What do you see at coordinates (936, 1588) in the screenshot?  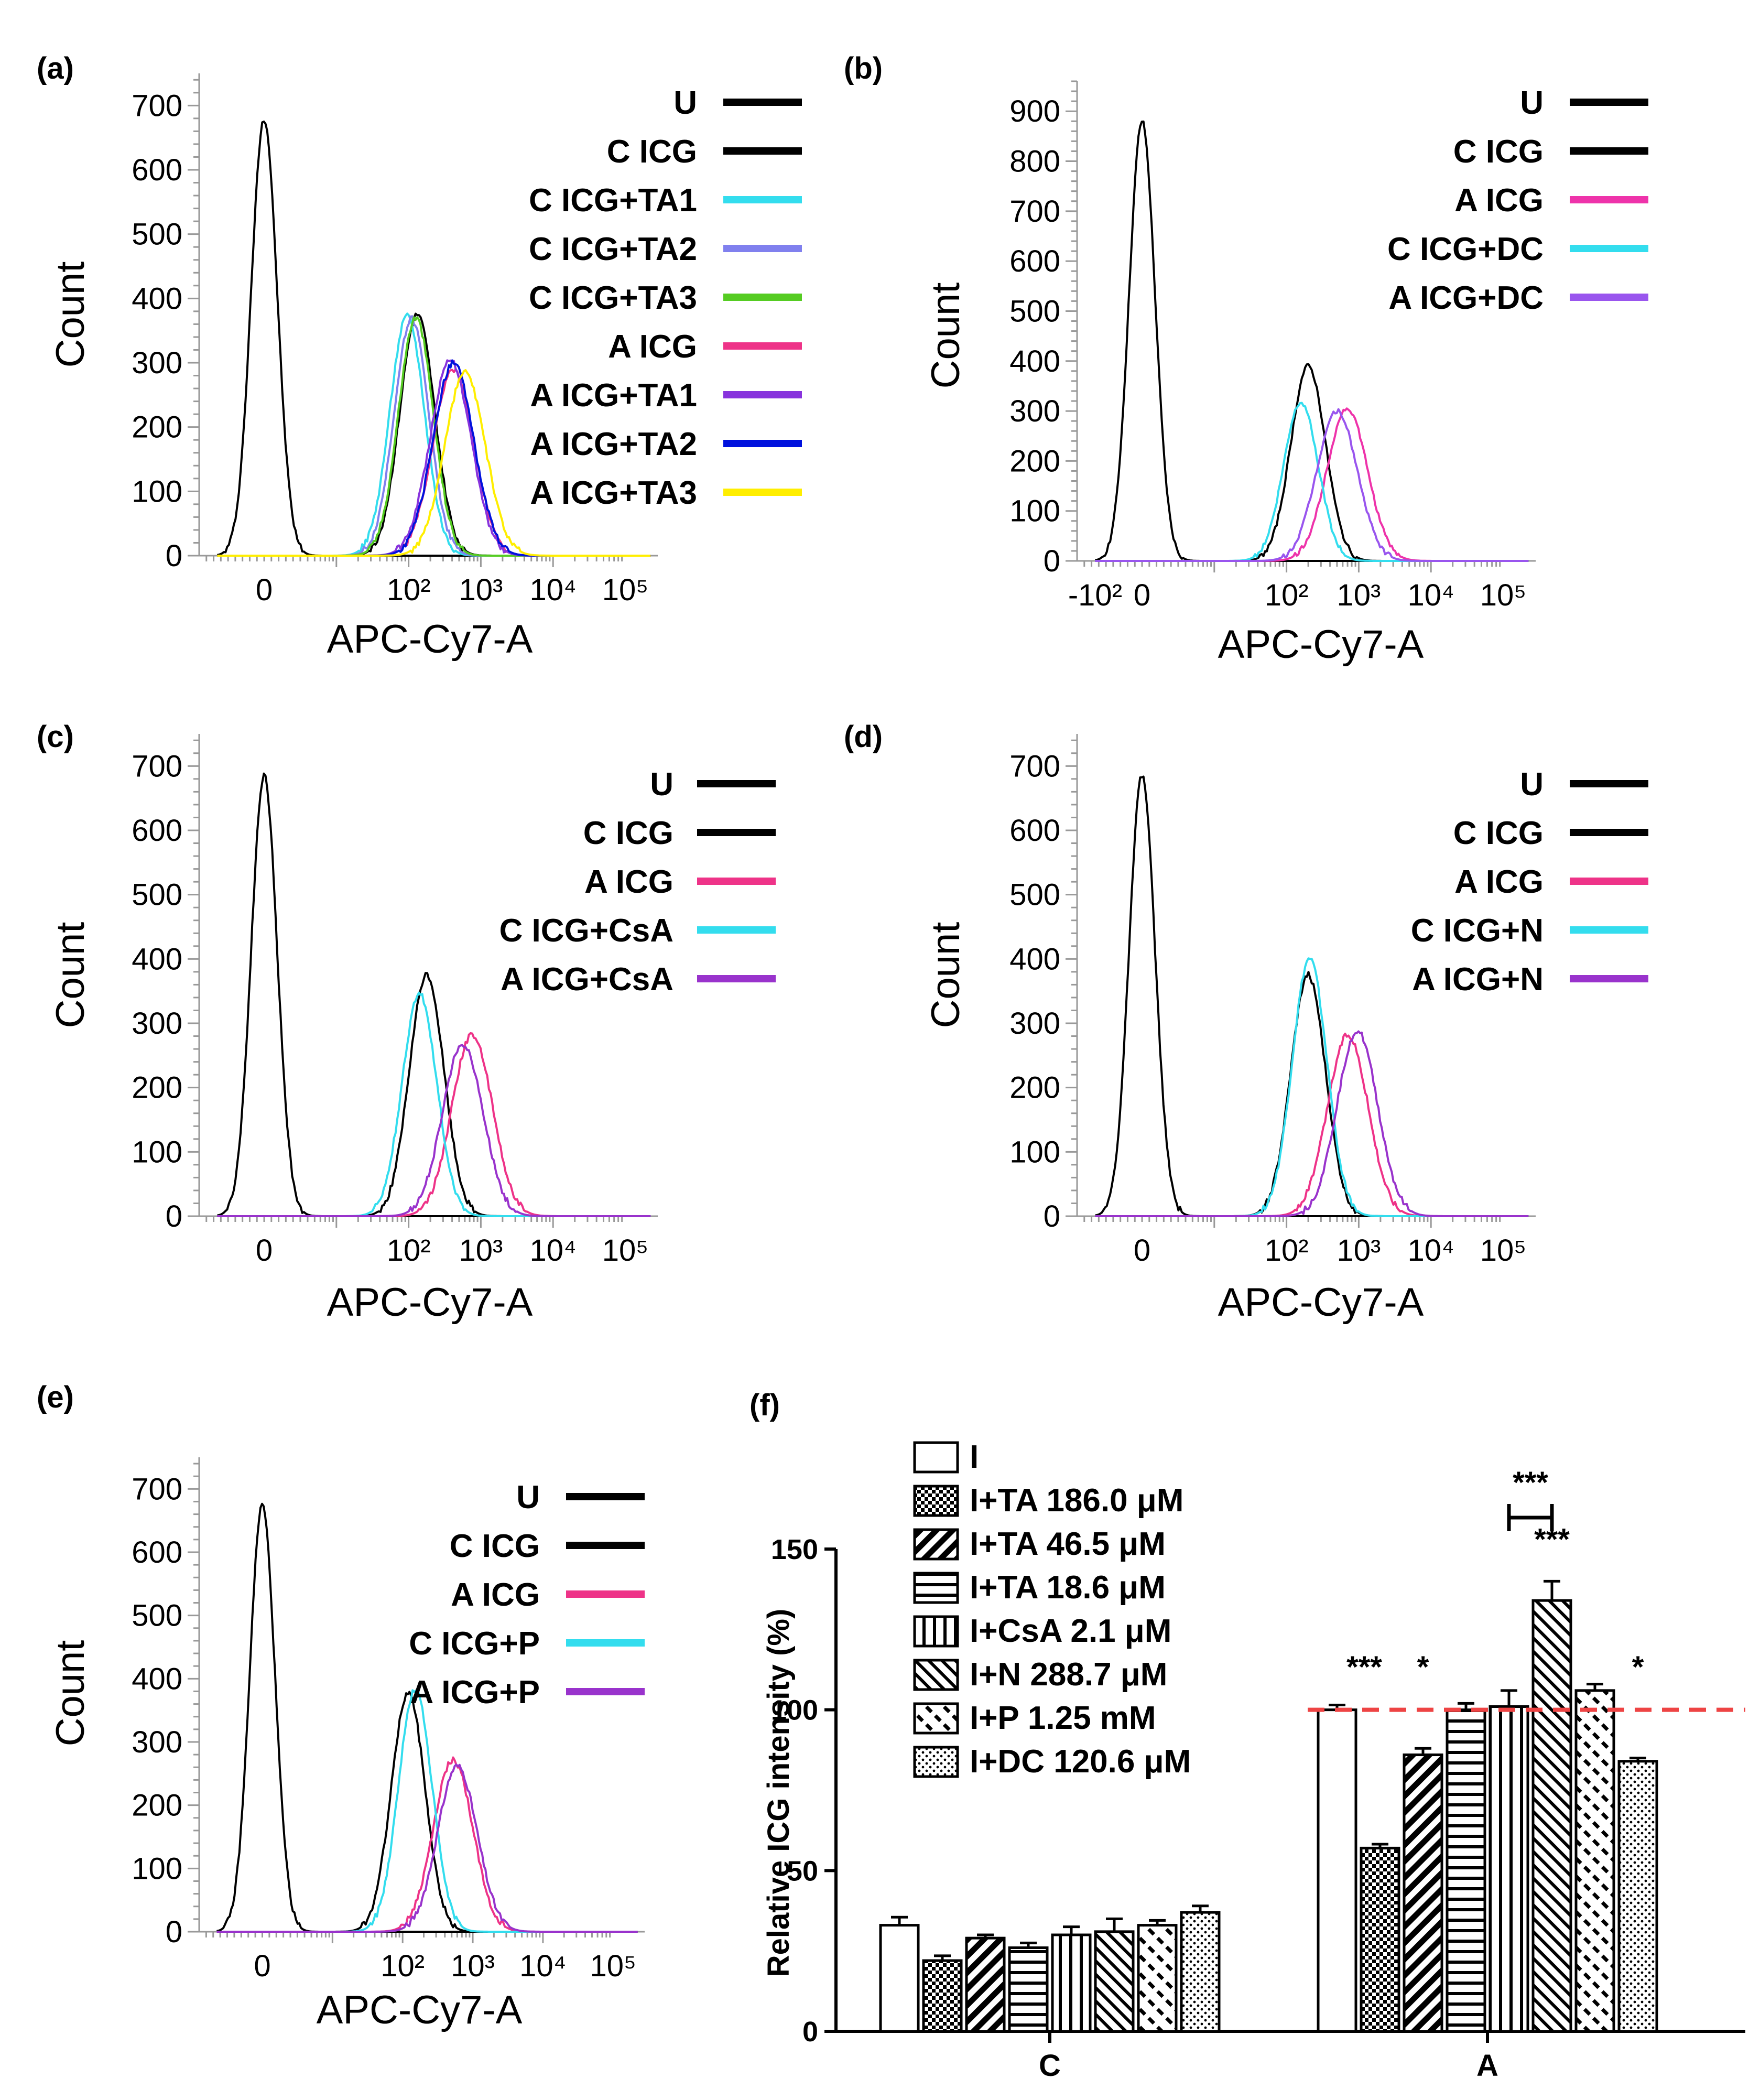 I see `legend-swatch-i-ta-18-6-m` at bounding box center [936, 1588].